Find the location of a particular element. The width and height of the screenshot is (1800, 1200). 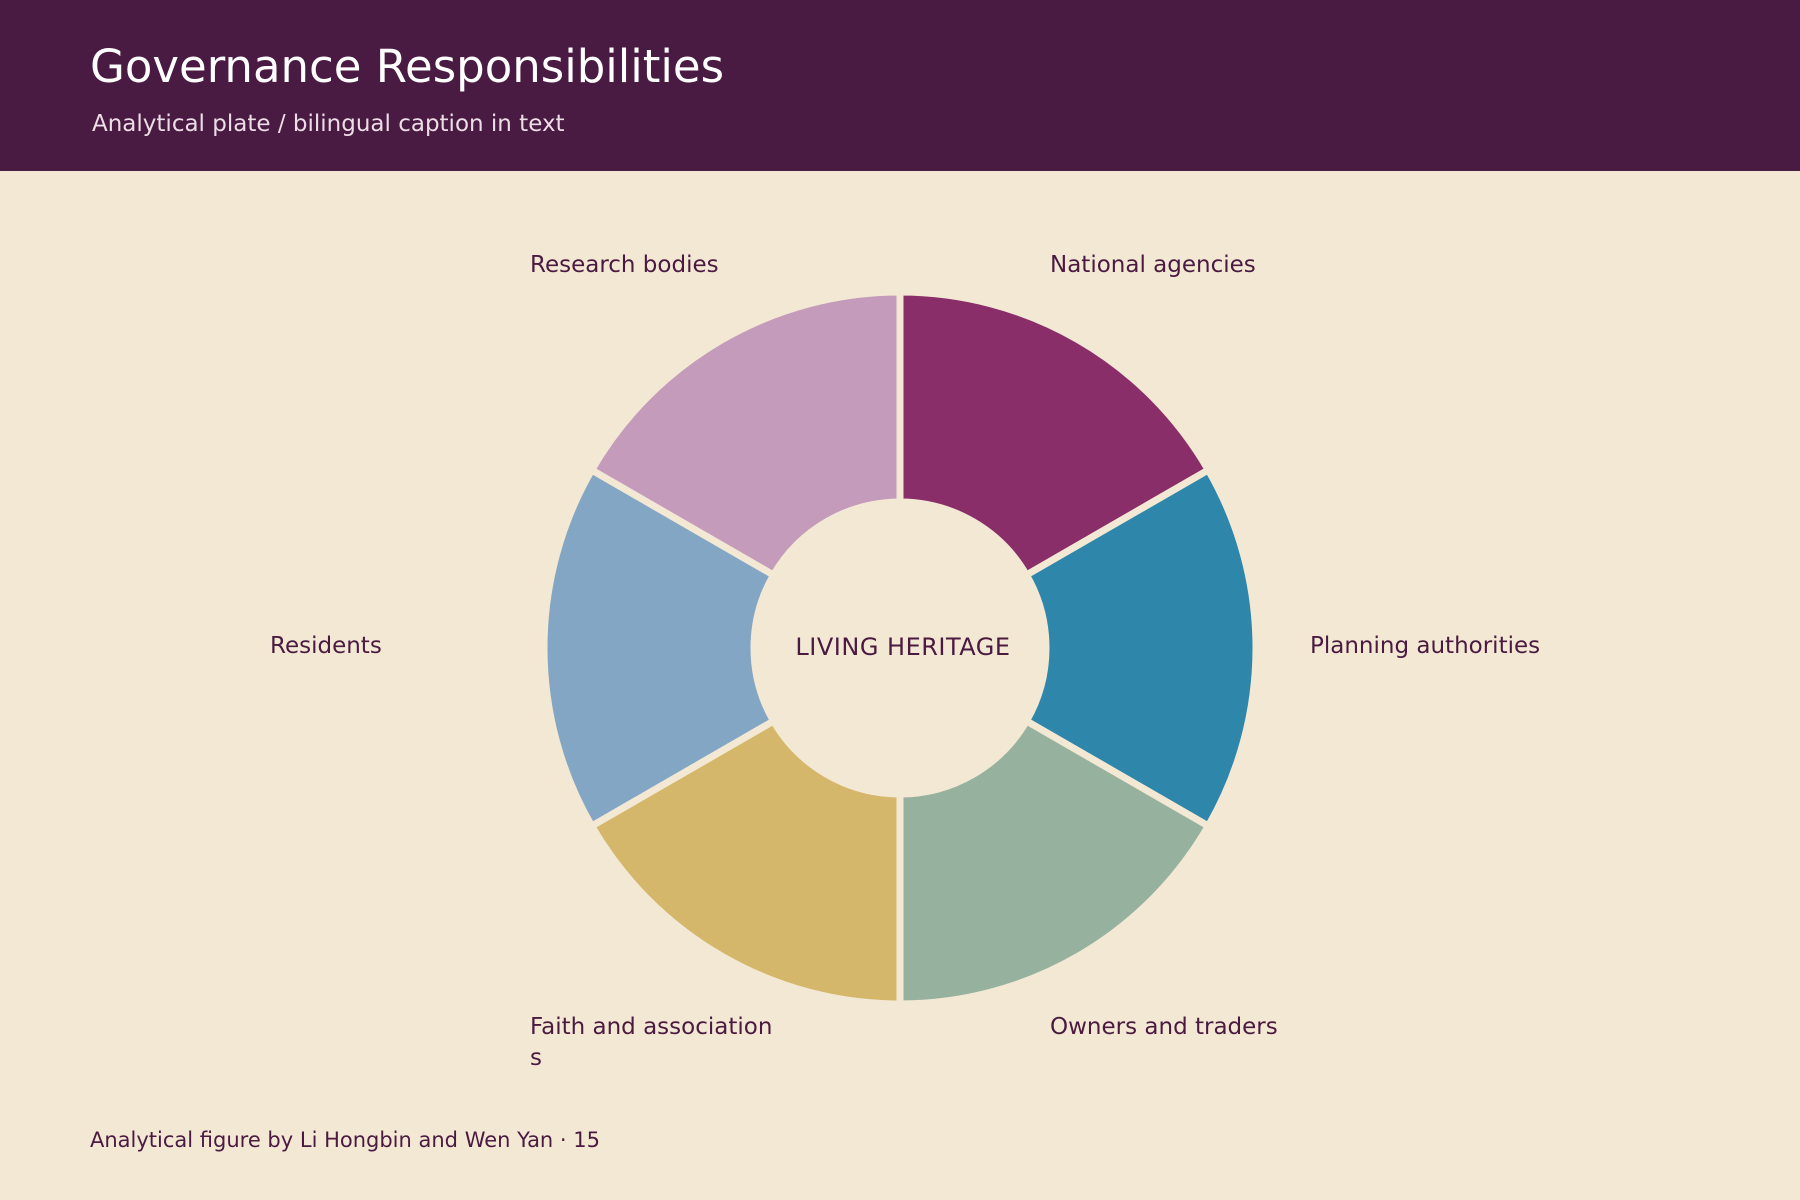

page-title: Governance Responsibilities is located at coordinates (407, 66).